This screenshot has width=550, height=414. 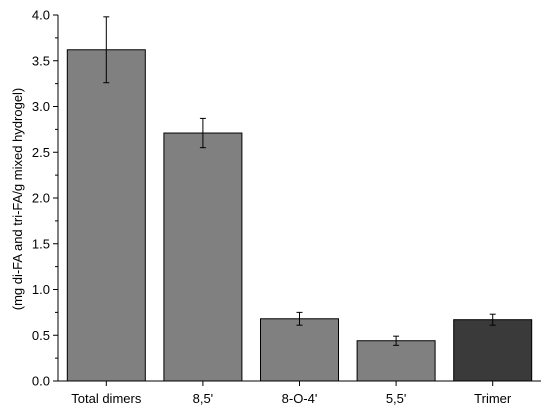 What do you see at coordinates (41, 243) in the screenshot?
I see `y-tick-label: 1.5` at bounding box center [41, 243].